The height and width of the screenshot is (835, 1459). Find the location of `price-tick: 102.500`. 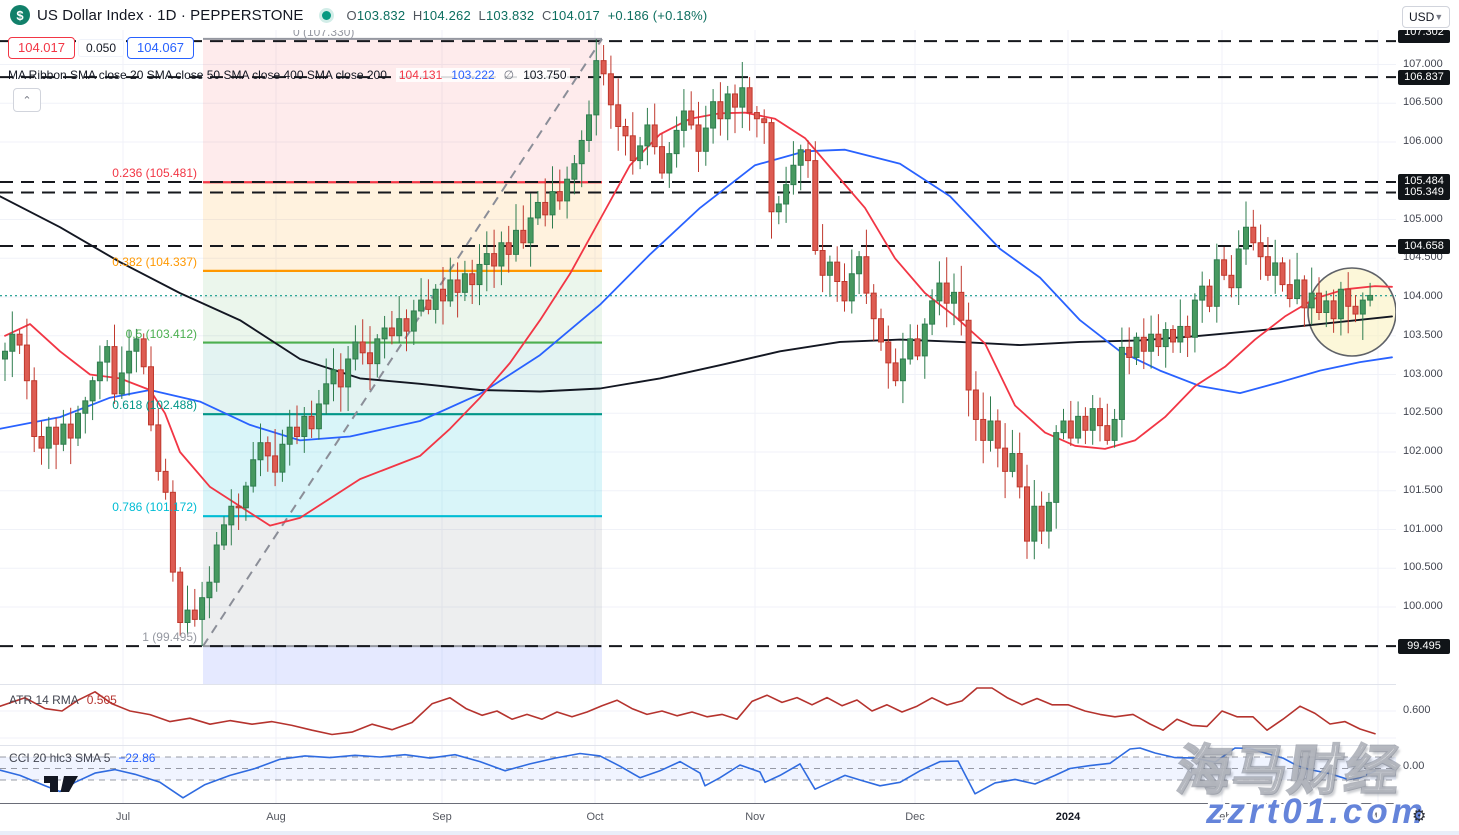

price-tick: 102.500 is located at coordinates (1423, 412).